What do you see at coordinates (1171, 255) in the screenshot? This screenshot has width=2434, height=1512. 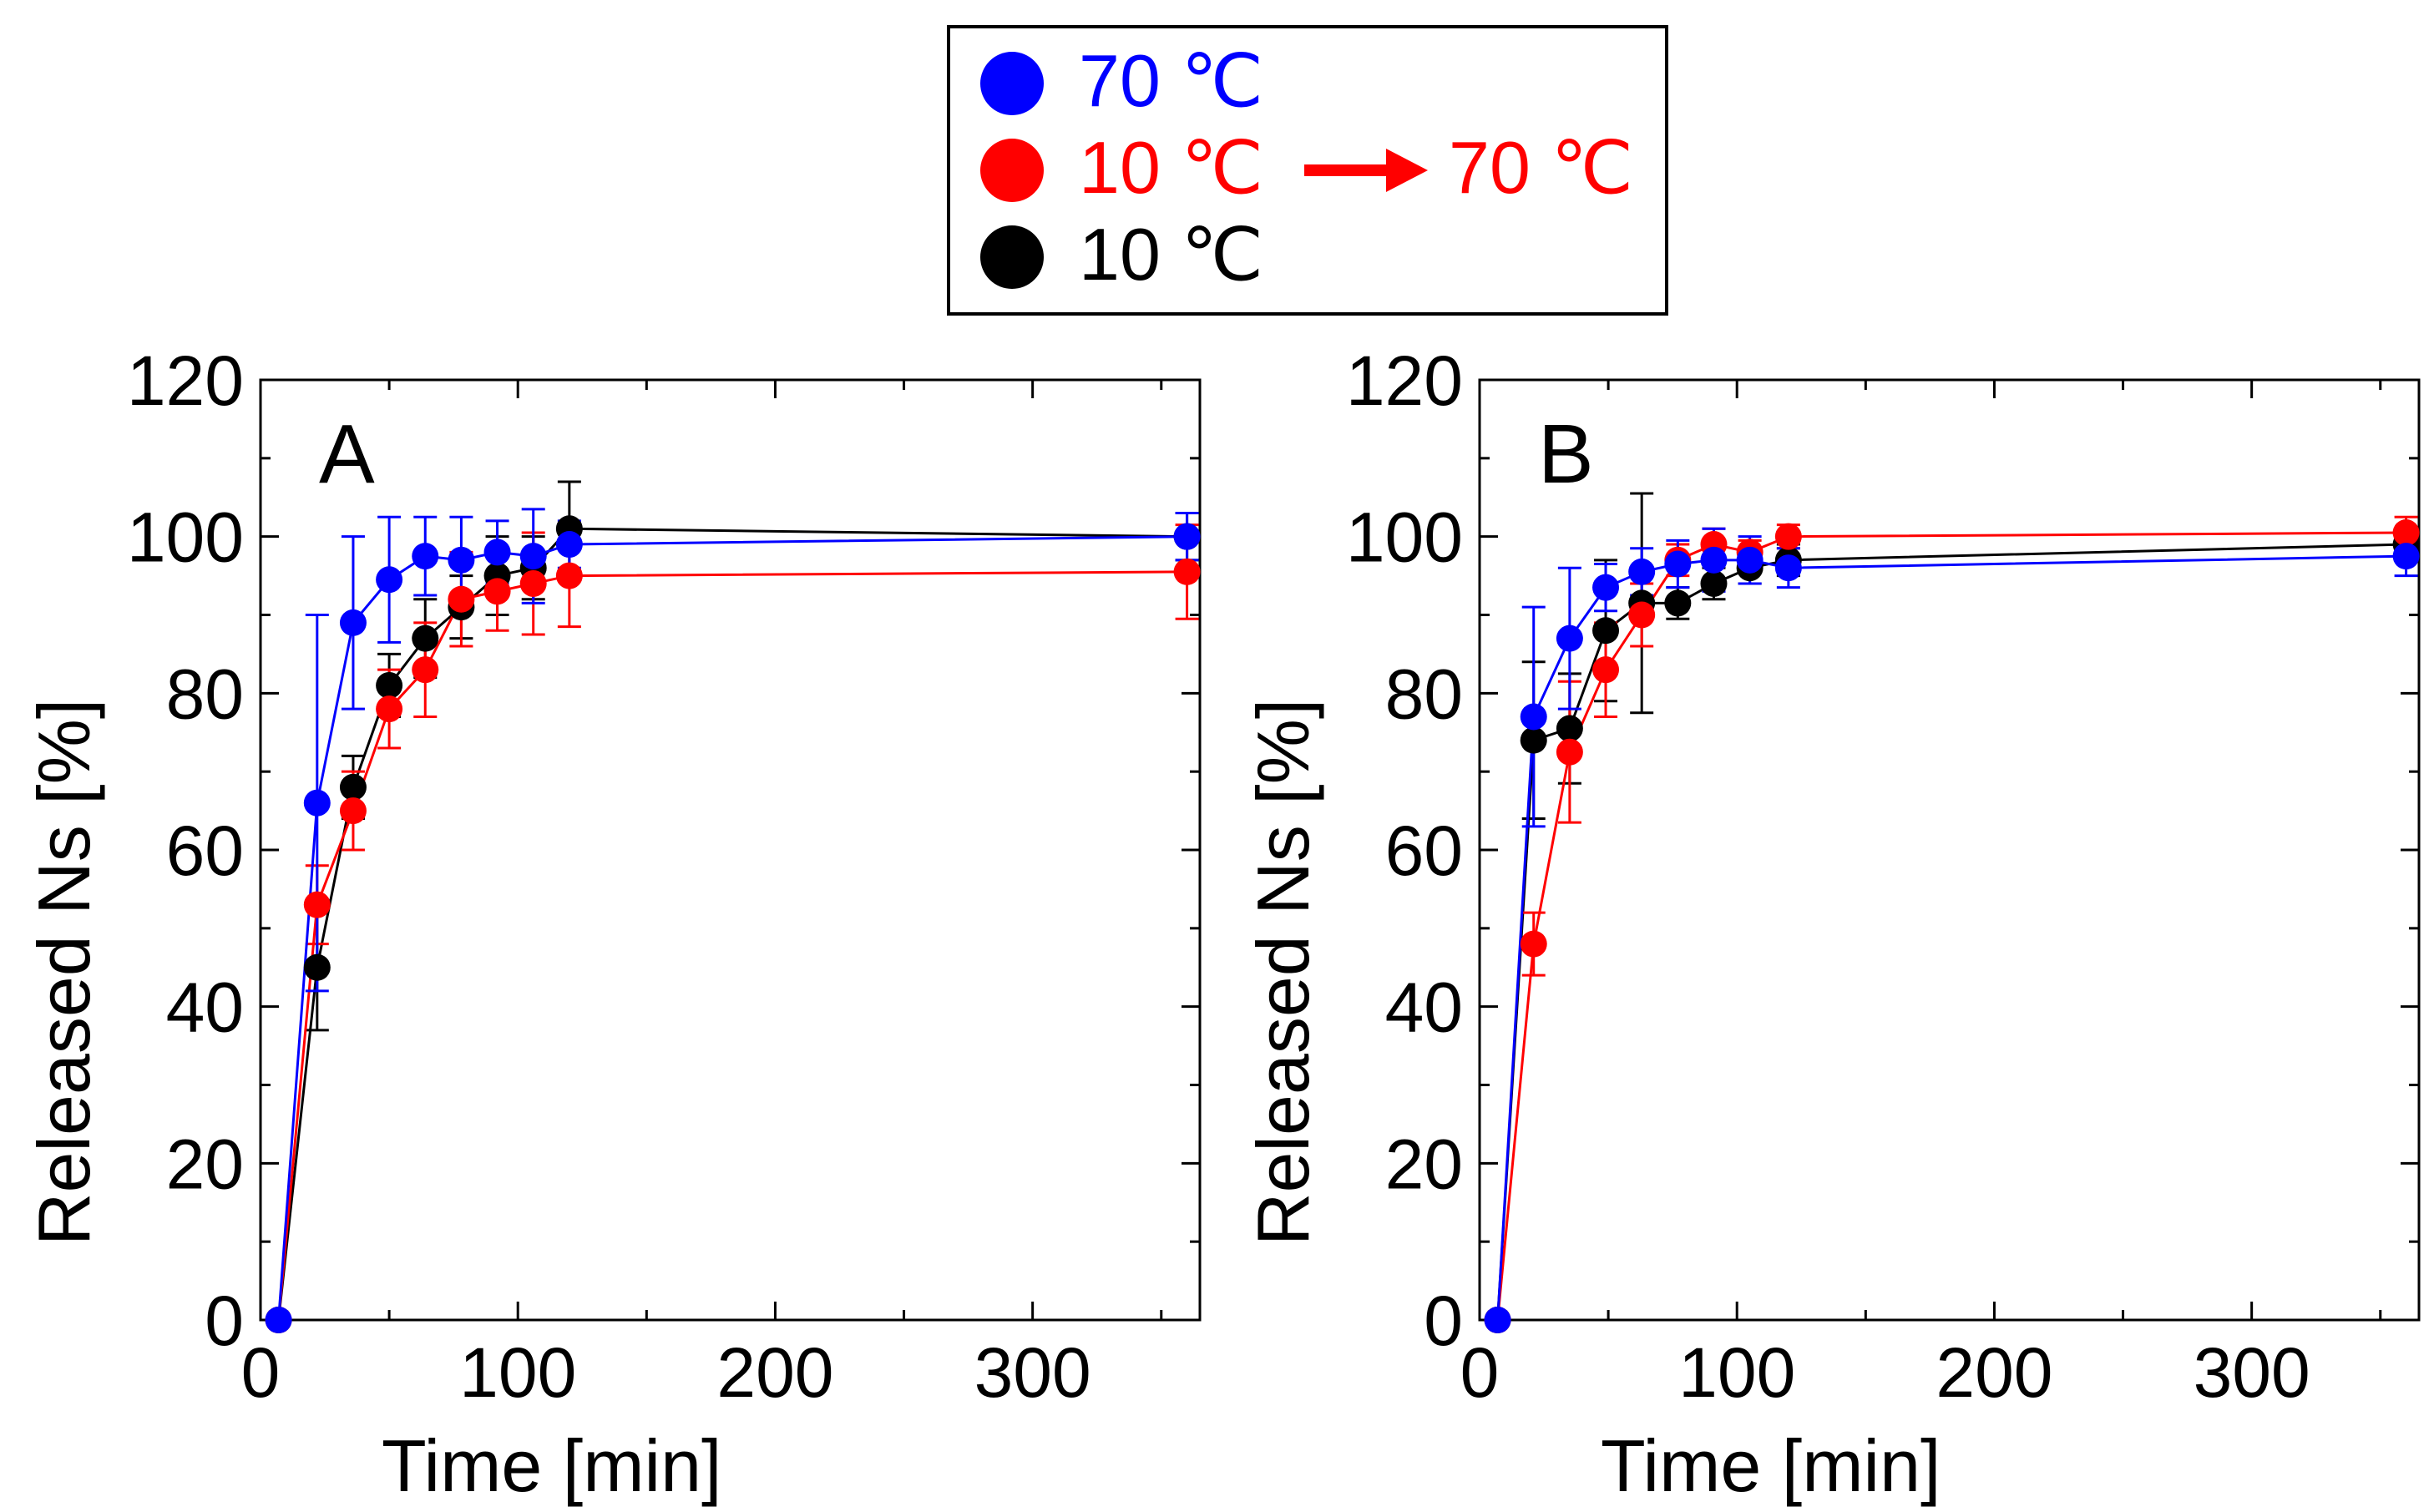 I see `legend-label-10c: 10 ℃` at bounding box center [1171, 255].